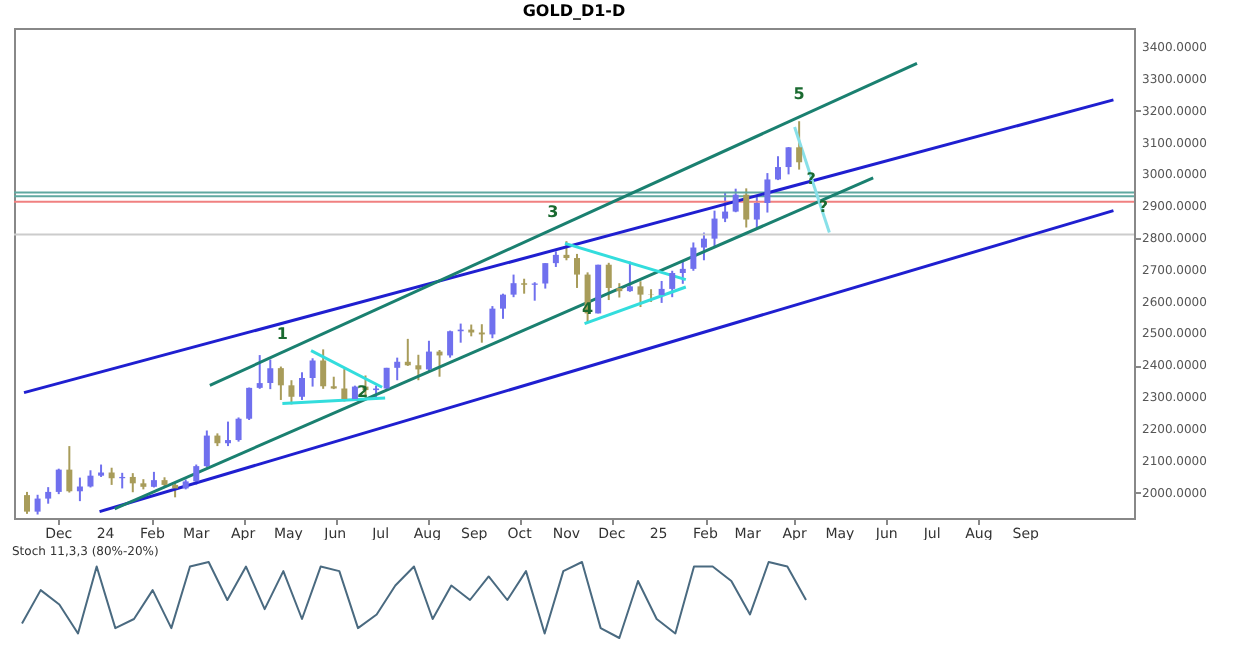 The image size is (1250, 658). Describe the element at coordinates (574, 11) in the screenshot. I see `chart-title: GOLD_D1-D` at that location.